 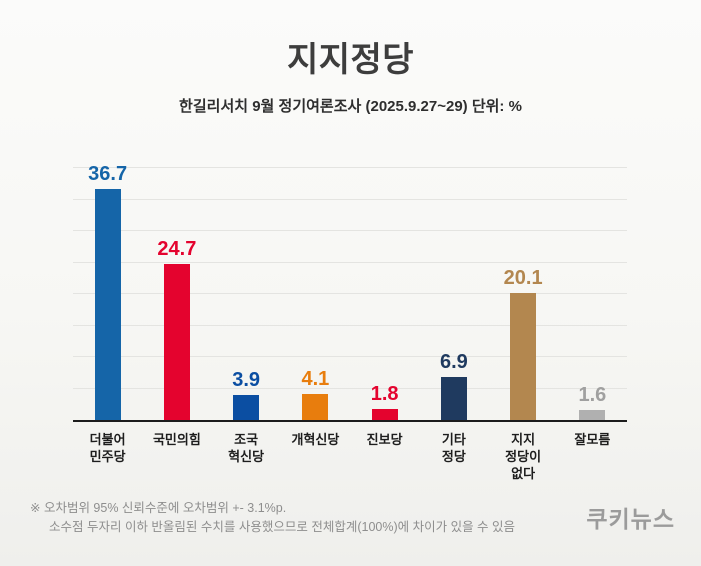 I want to click on category-label-3: 개혁신당, so click(x=315, y=439).